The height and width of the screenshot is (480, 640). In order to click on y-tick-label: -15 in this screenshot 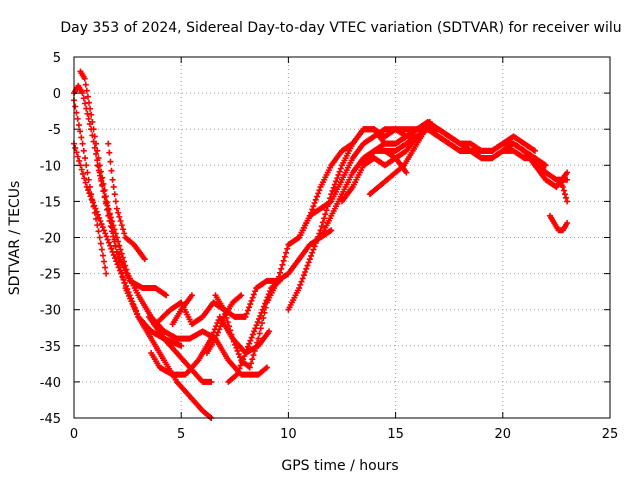, I will do `click(50, 202)`.